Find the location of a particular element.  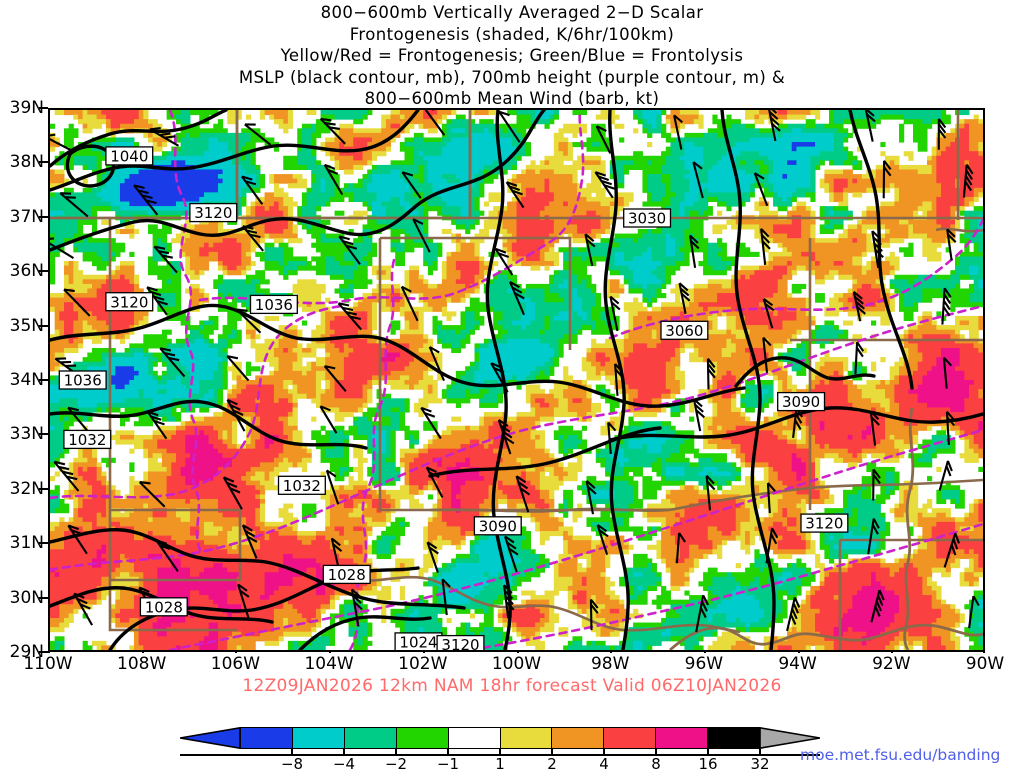

title-line-5: 800−600mb Mean Wind (barb, kt) is located at coordinates (512, 99).